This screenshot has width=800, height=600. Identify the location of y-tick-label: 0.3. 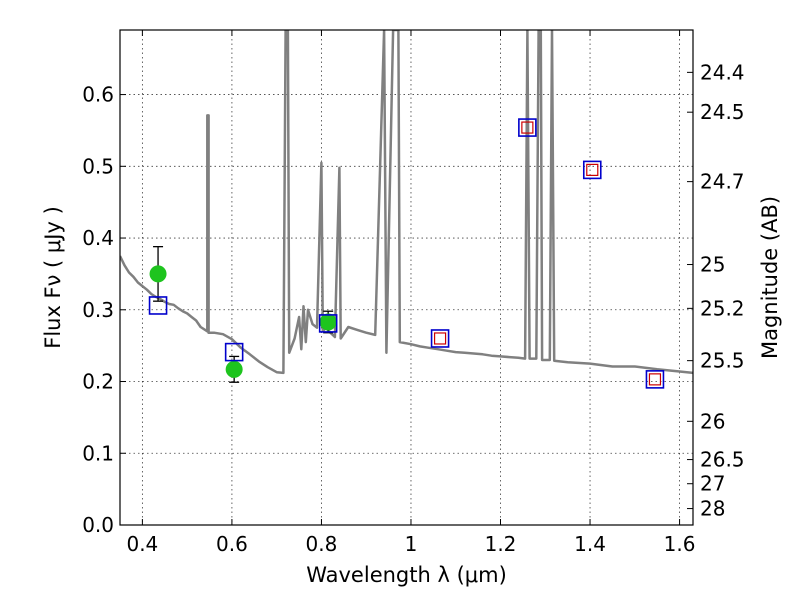
(98, 310).